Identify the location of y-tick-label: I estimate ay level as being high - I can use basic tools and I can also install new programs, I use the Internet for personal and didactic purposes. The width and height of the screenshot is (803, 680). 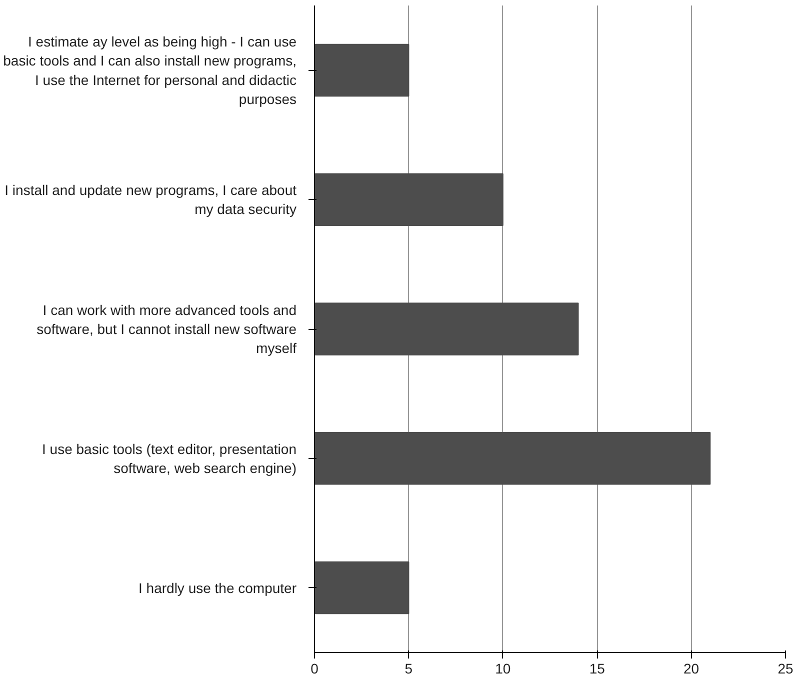
(150, 70).